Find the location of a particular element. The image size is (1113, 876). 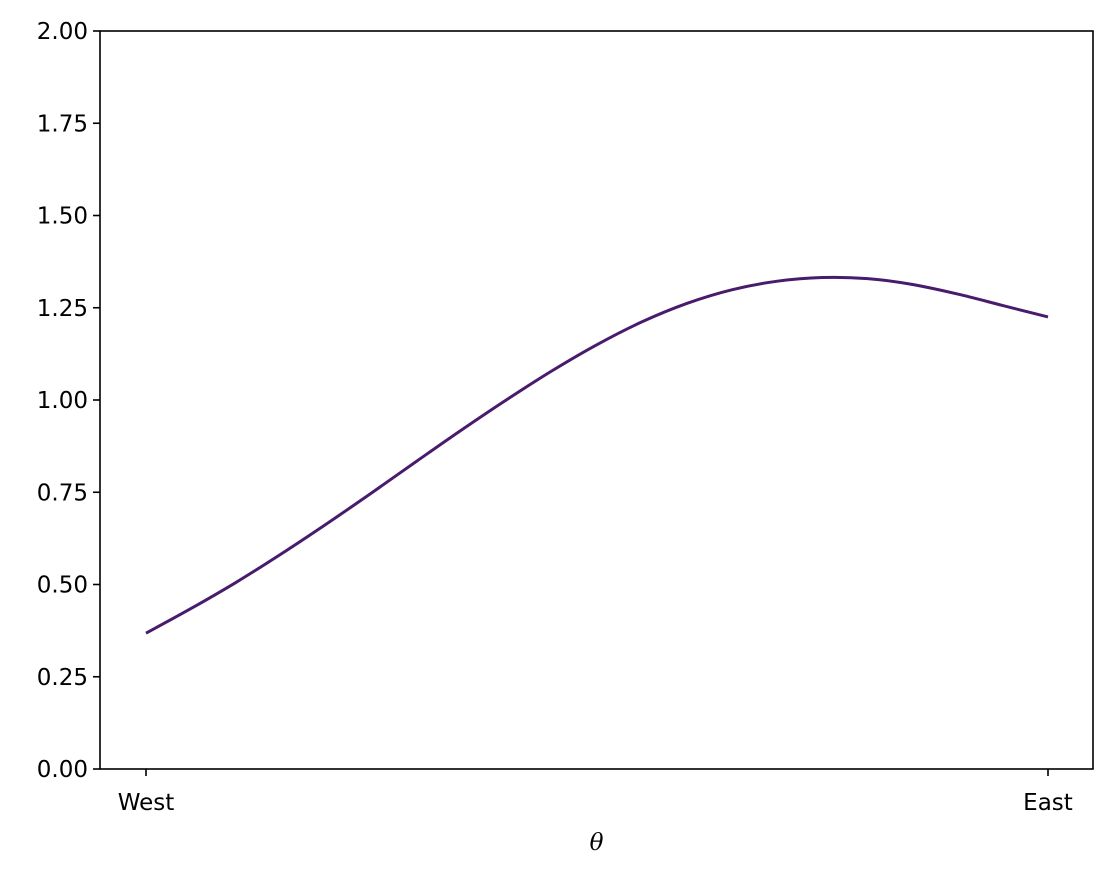

y-axis-ticks: 0.00 0.25 0.50 0.75 1.00 1.25 1.50 1.75 2.00 is located at coordinates (68, 401).